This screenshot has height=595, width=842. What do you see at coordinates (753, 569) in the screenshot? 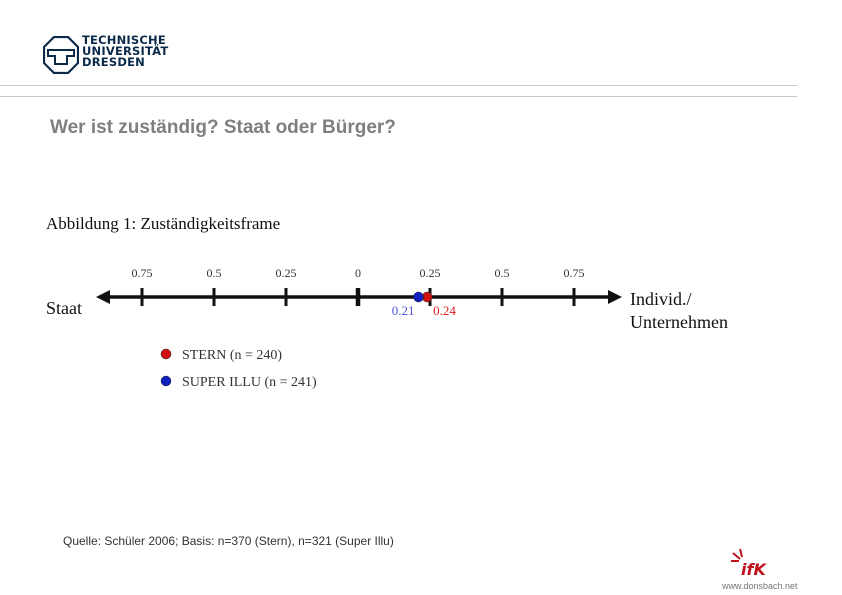
I see `ifk-logo: ifK` at bounding box center [753, 569].